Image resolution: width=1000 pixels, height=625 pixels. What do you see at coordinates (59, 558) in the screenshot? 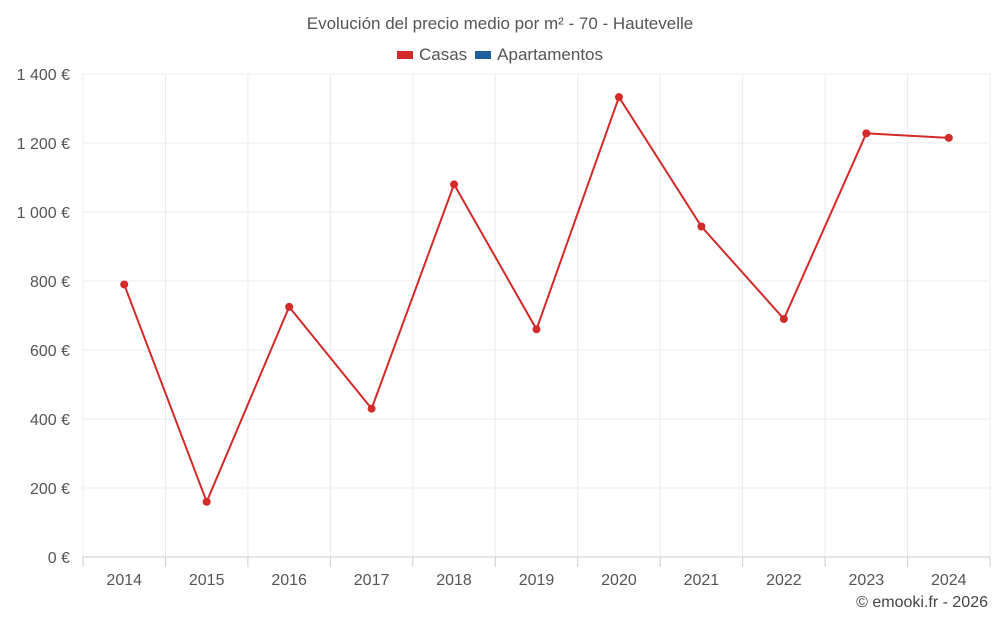
I see `y-tick-label: 0 €` at bounding box center [59, 558].